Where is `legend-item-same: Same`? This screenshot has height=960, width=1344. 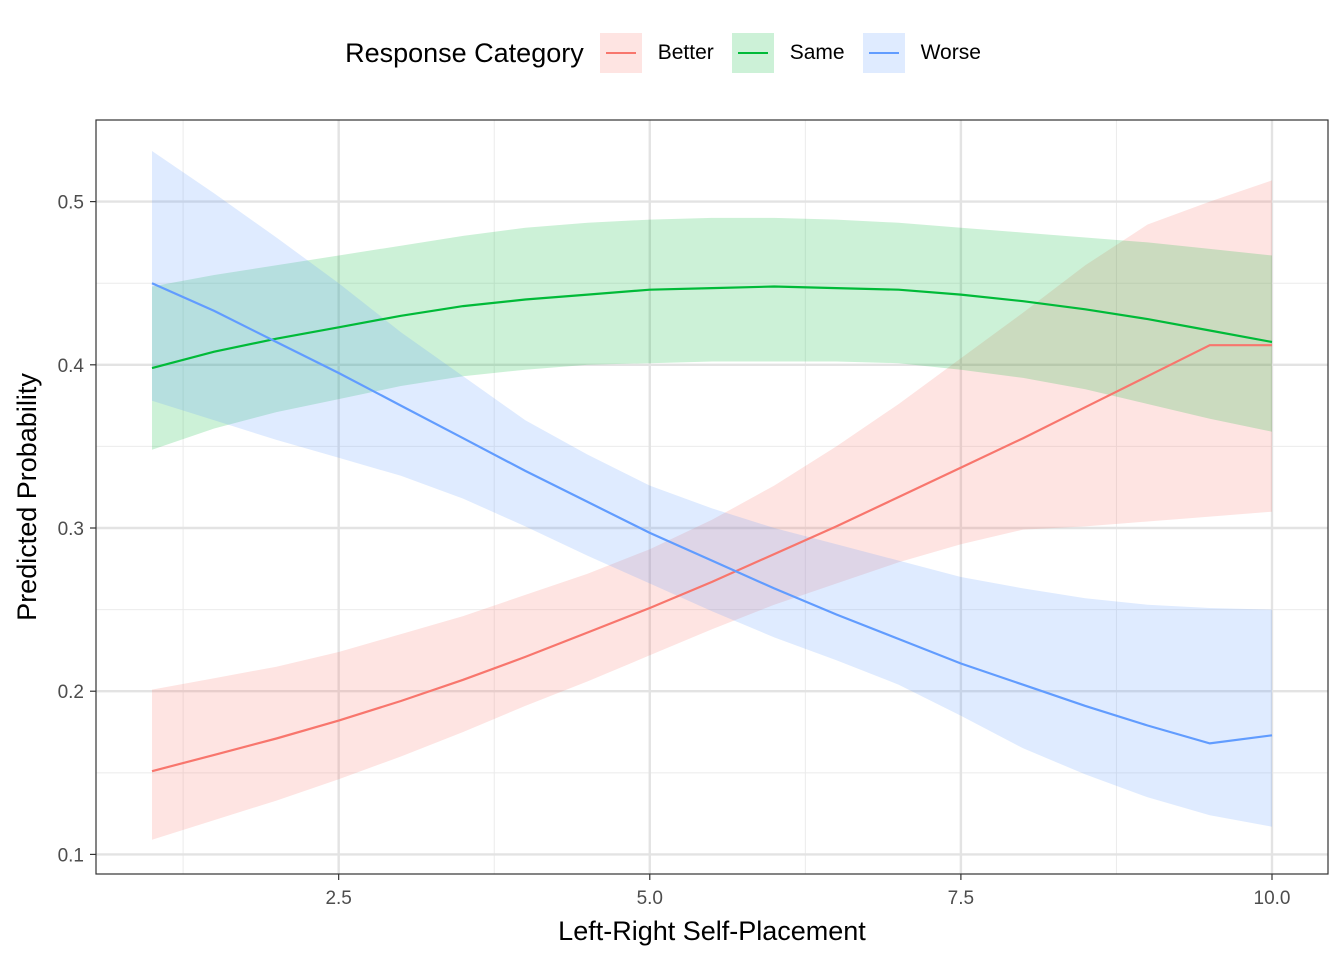
legend-item-same: Same is located at coordinates (788, 53).